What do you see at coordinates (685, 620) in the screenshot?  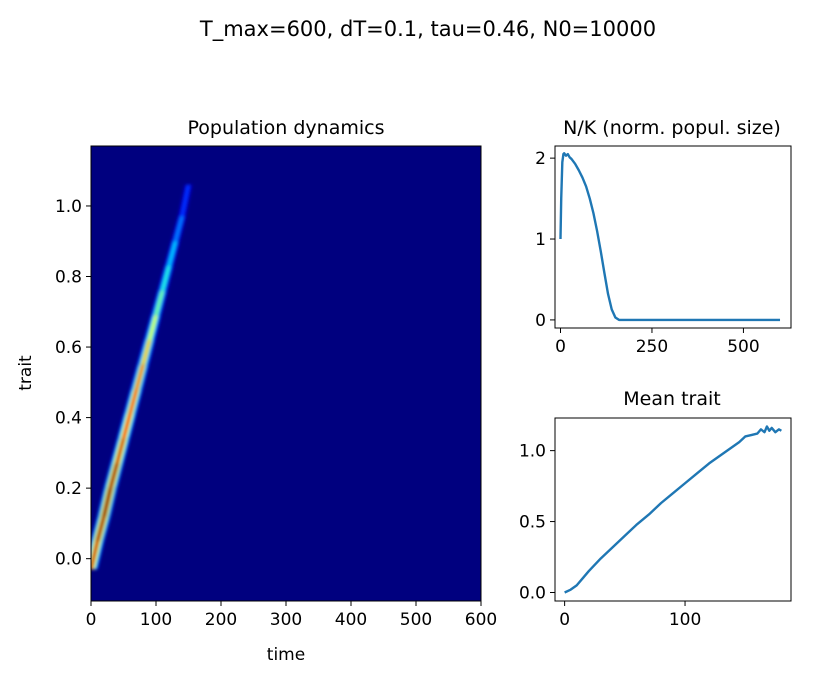 I see `mean-trait-x-tick-label: 100` at bounding box center [685, 620].